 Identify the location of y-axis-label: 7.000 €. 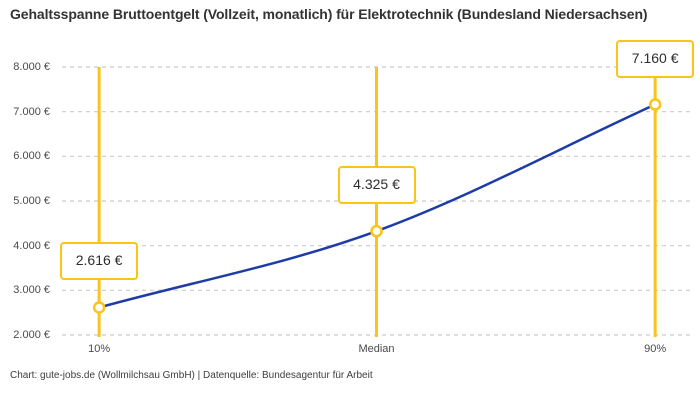
(31, 111).